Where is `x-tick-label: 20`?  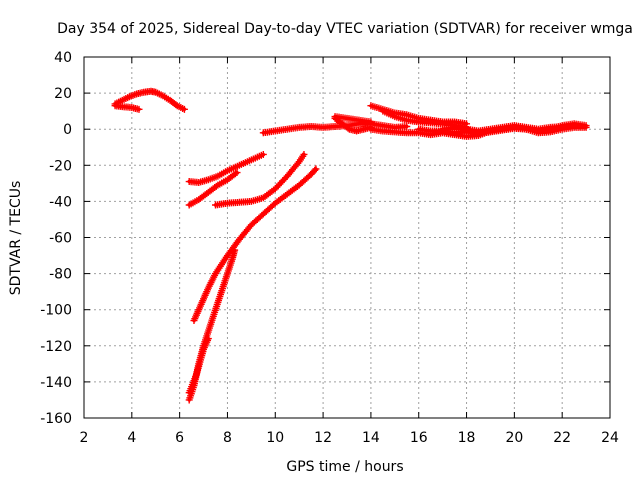 x-tick-label: 20 is located at coordinates (514, 438).